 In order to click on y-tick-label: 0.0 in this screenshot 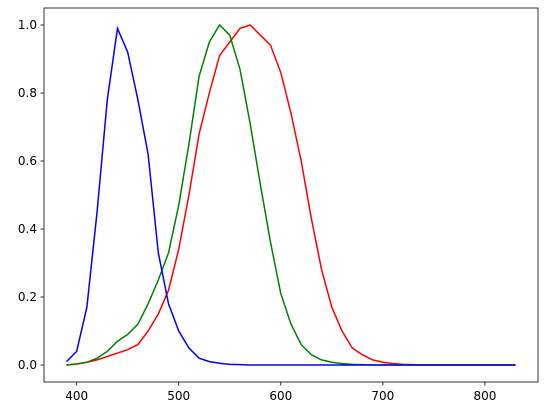, I will do `click(27, 365)`.